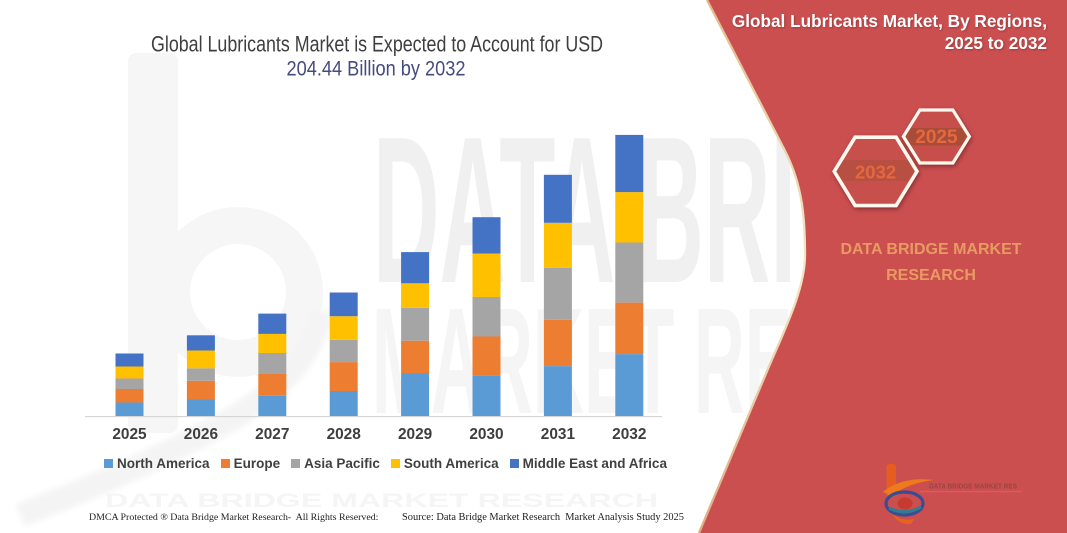 This screenshot has height=533, width=1067. I want to click on svg-text: 2027, so click(272, 434).